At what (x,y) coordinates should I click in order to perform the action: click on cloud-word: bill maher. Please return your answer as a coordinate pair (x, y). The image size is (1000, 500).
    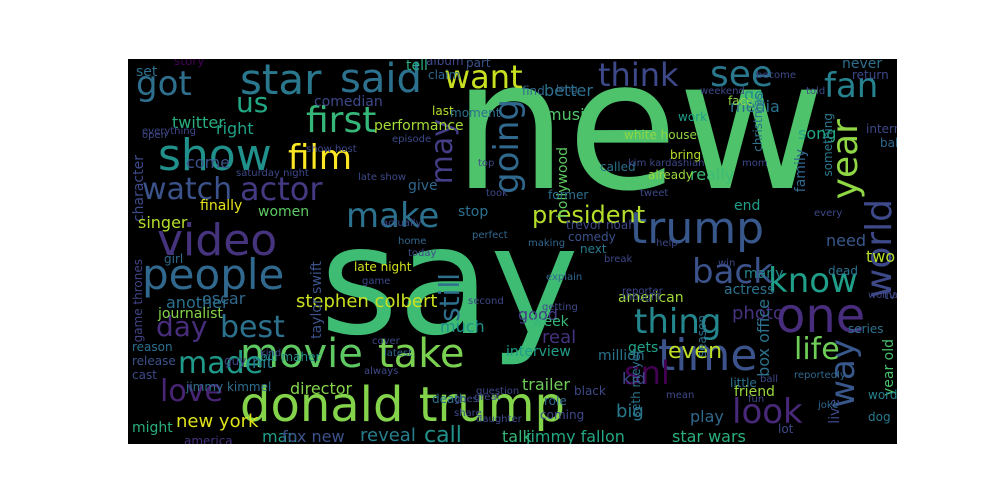
    Looking at the image, I should click on (290, 357).